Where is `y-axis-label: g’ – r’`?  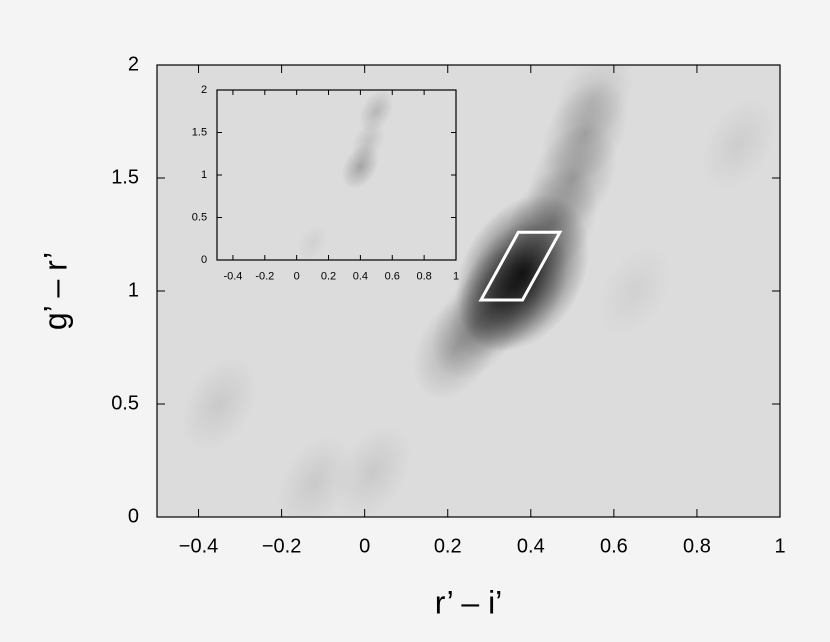
y-axis-label: g’ – r’ is located at coordinates (55, 291).